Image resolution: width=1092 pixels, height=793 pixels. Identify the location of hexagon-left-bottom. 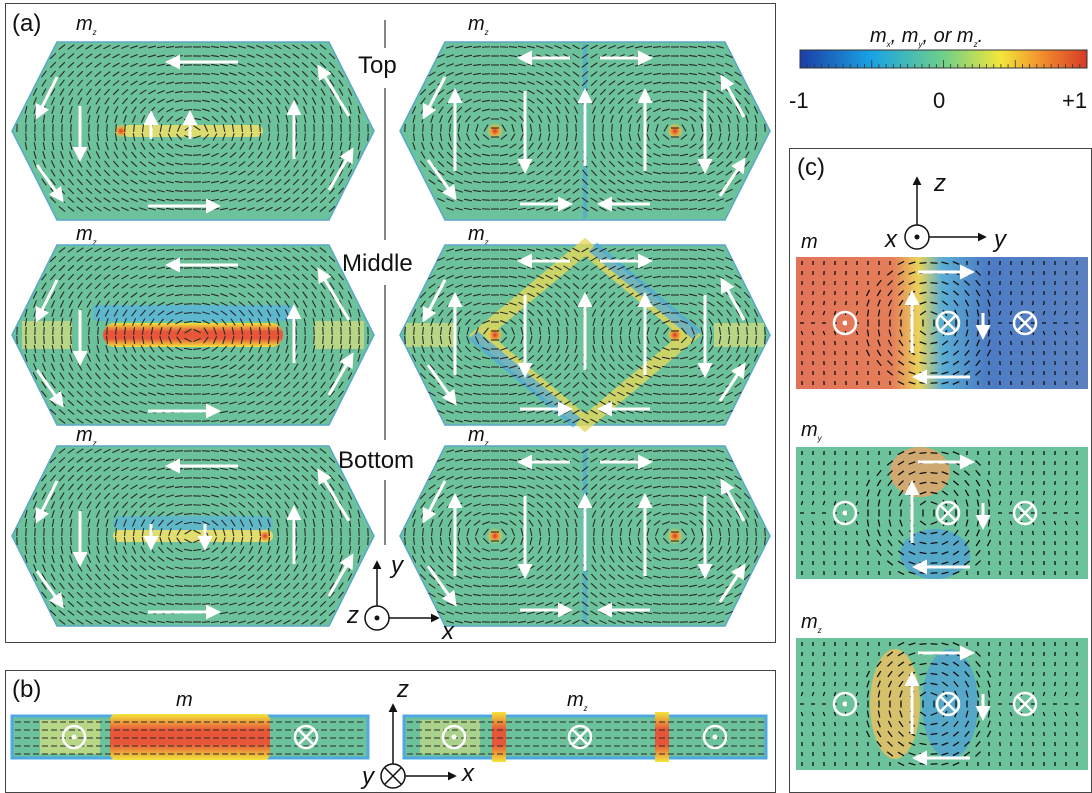
(193, 536).